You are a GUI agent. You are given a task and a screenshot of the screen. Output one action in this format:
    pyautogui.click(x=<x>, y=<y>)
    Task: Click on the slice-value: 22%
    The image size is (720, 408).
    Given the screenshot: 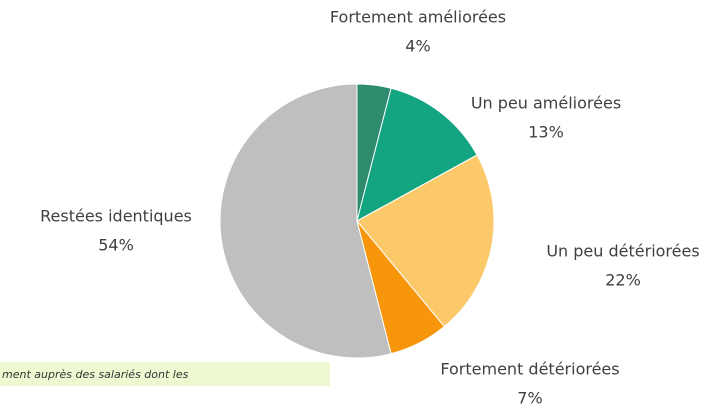 What is the action you would take?
    pyautogui.click(x=623, y=280)
    